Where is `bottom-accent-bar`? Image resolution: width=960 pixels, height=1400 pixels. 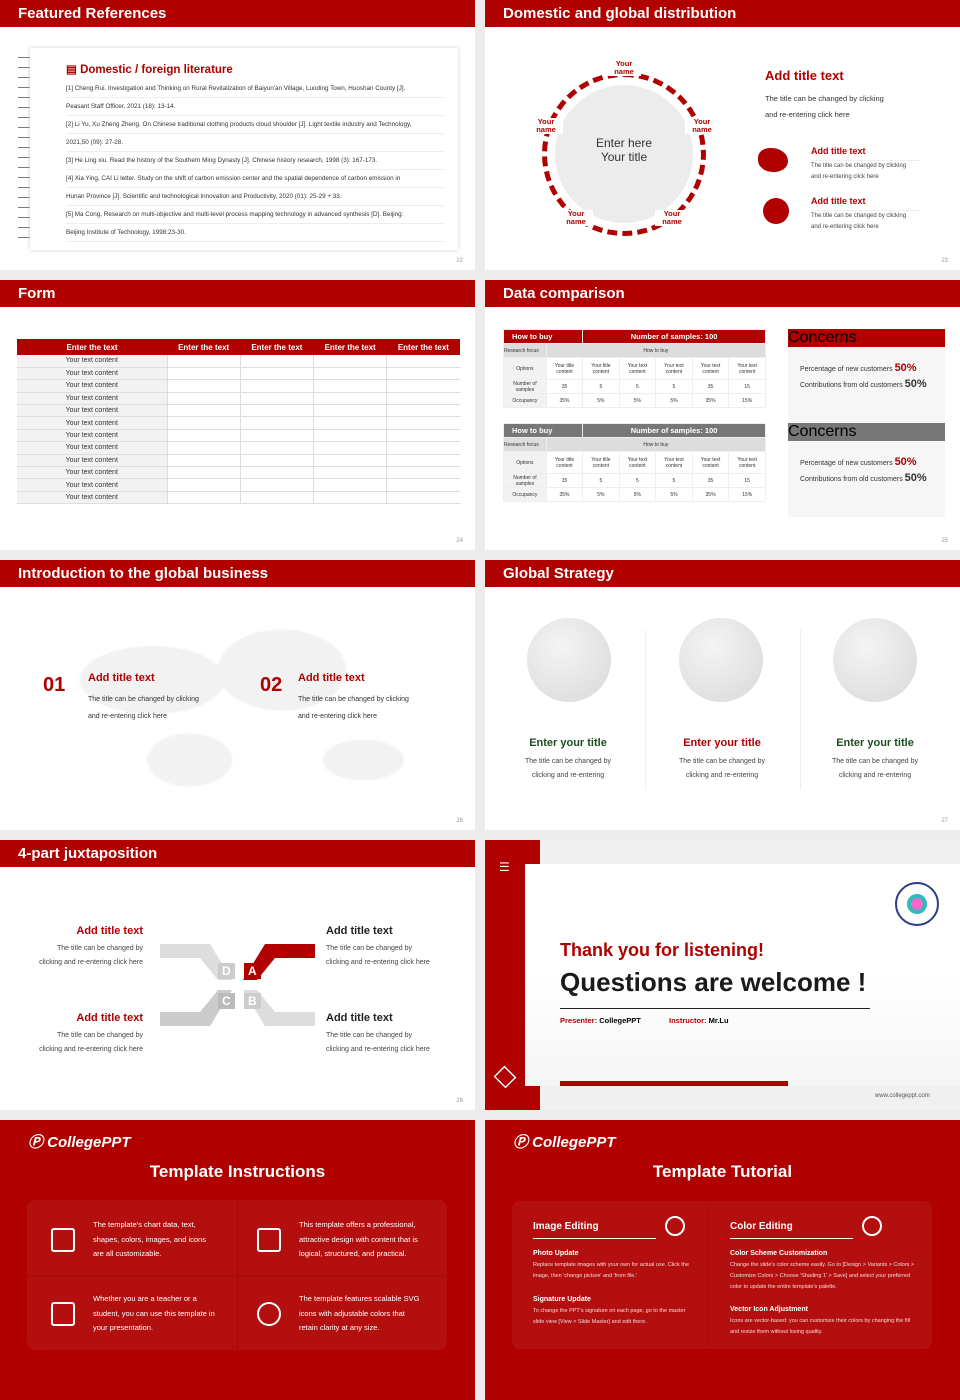
bottom-accent-bar is located at coordinates (674, 1083).